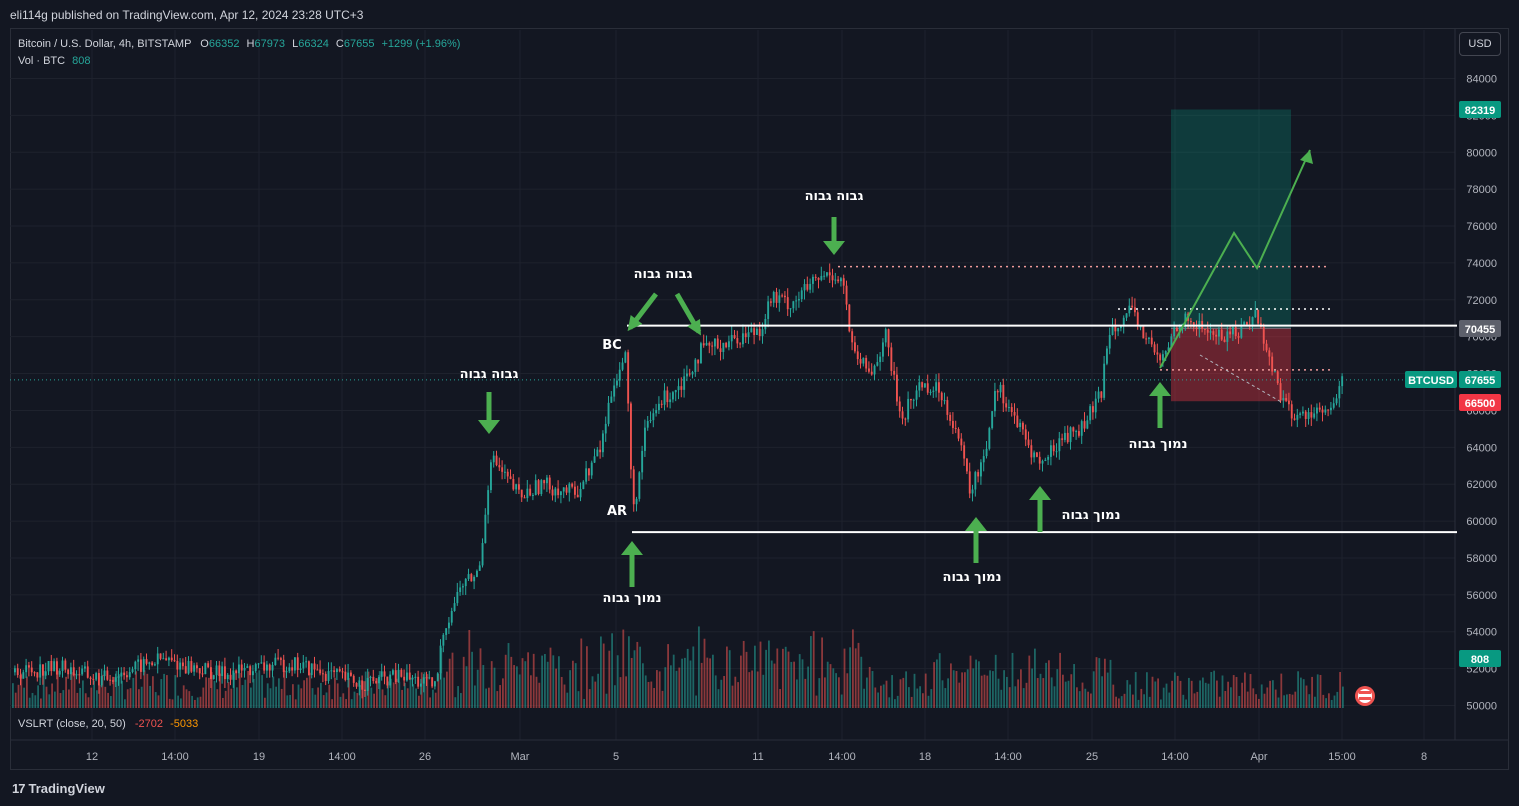 The height and width of the screenshot is (806, 1519). I want to click on tradingview-logo: 17 TradingView, so click(58, 788).